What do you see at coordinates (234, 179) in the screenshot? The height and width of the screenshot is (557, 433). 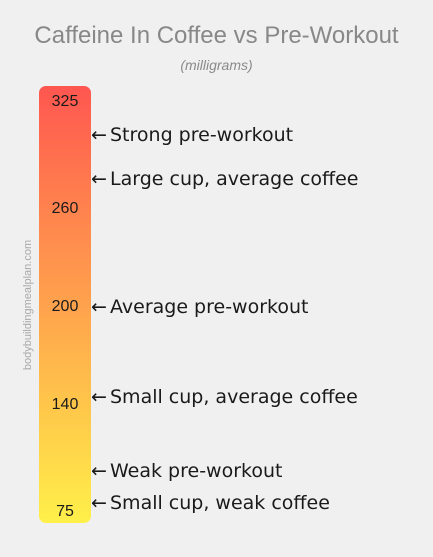 I see `annotation-label: Large cup, average coffee` at bounding box center [234, 179].